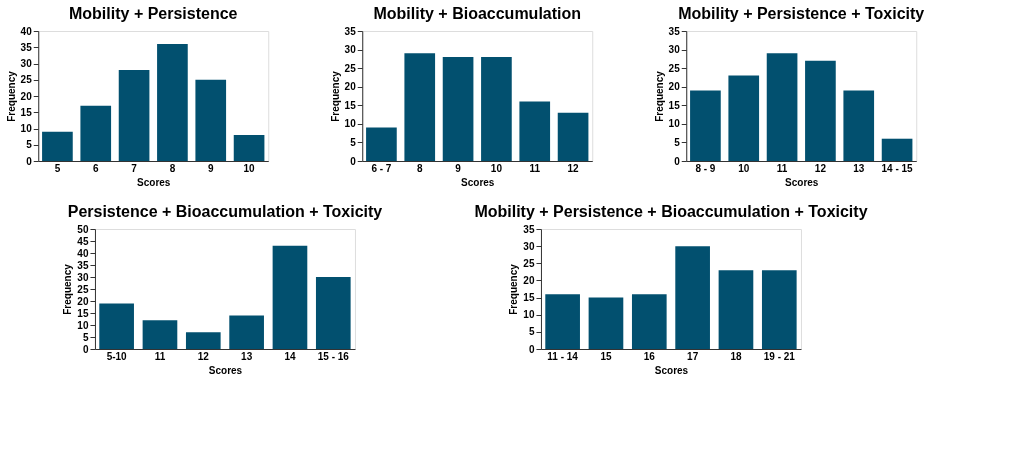 Image resolution: width=1029 pixels, height=467 pixels. What do you see at coordinates (779, 356) in the screenshot?
I see `x-tick-label: 19 - 21` at bounding box center [779, 356].